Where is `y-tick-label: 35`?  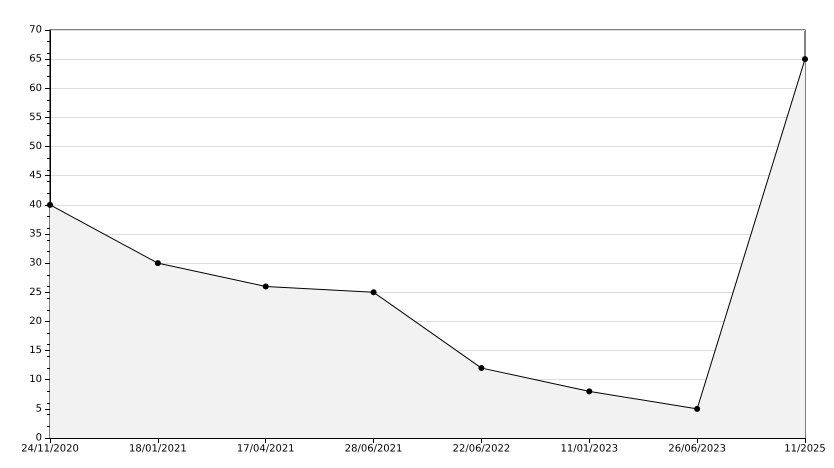 y-tick-label: 35 is located at coordinates (35, 234).